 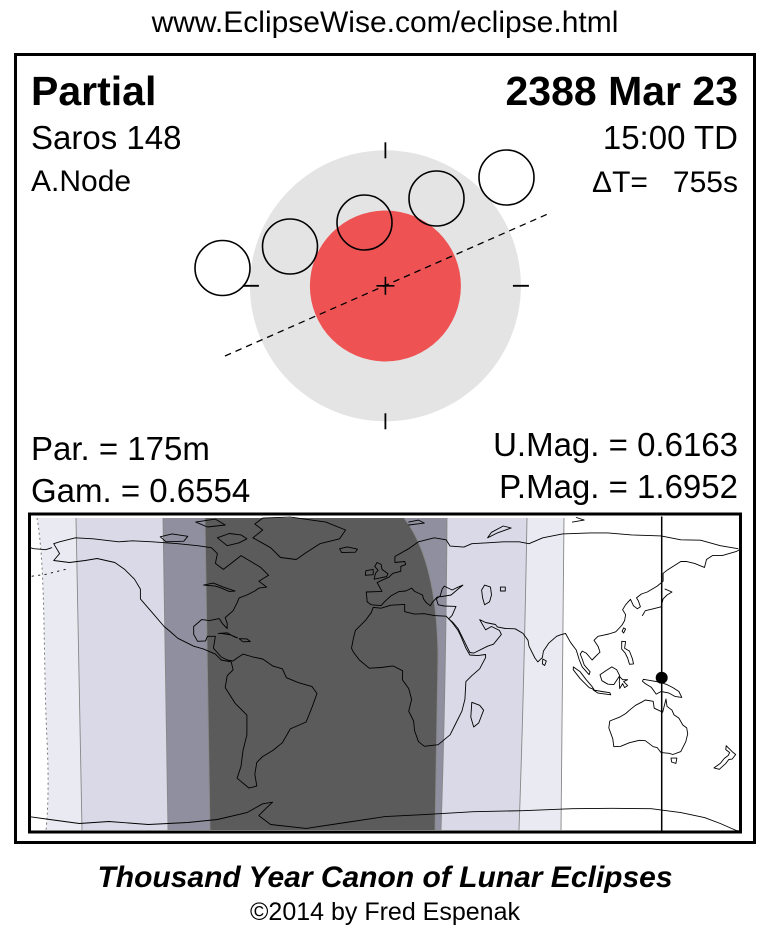 What do you see at coordinates (670, 137) in the screenshot?
I see `eclipse-time: 15:00 TD` at bounding box center [670, 137].